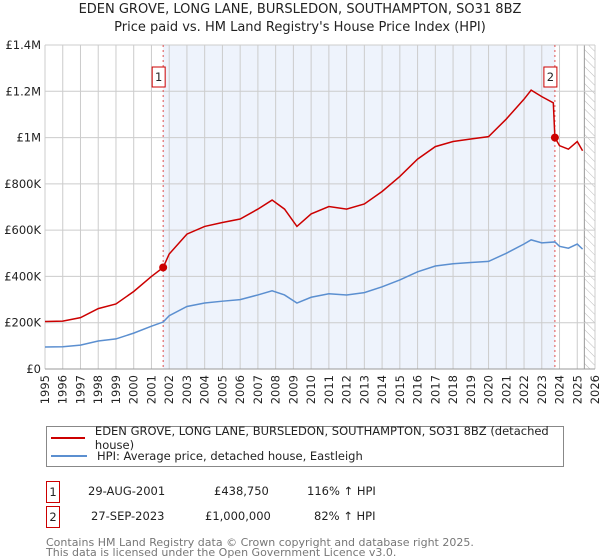  Describe the element at coordinates (240, 389) in the screenshot. I see `x-tick-label: 2006` at that location.